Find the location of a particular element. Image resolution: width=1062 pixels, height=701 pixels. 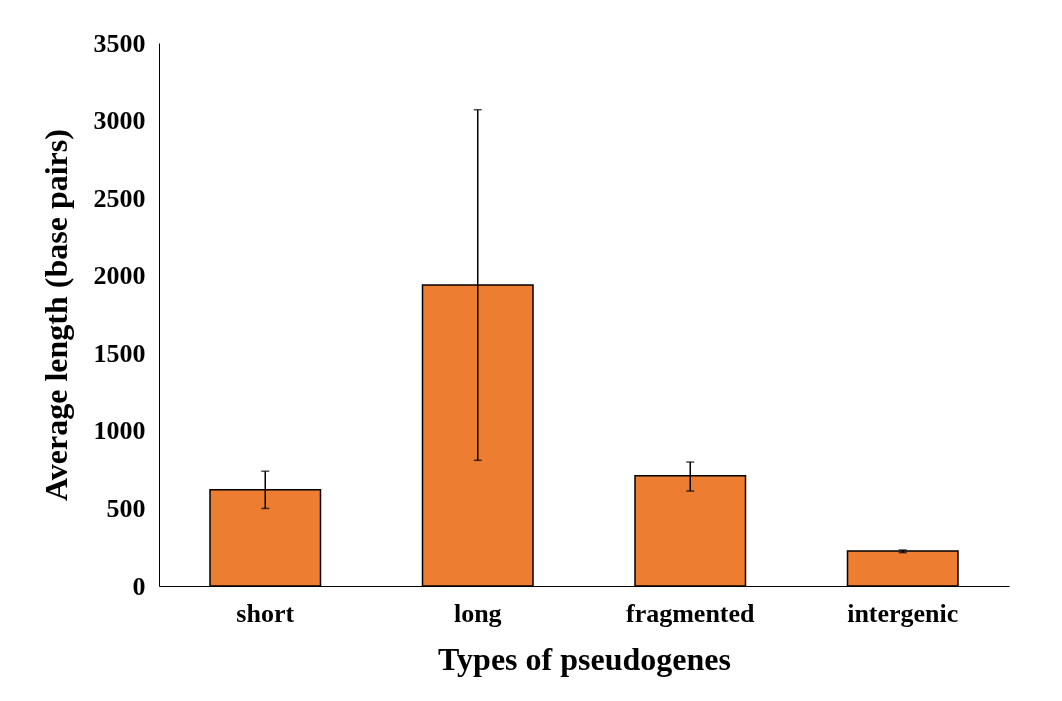

y-tick-label: 1000 is located at coordinates (119, 431).